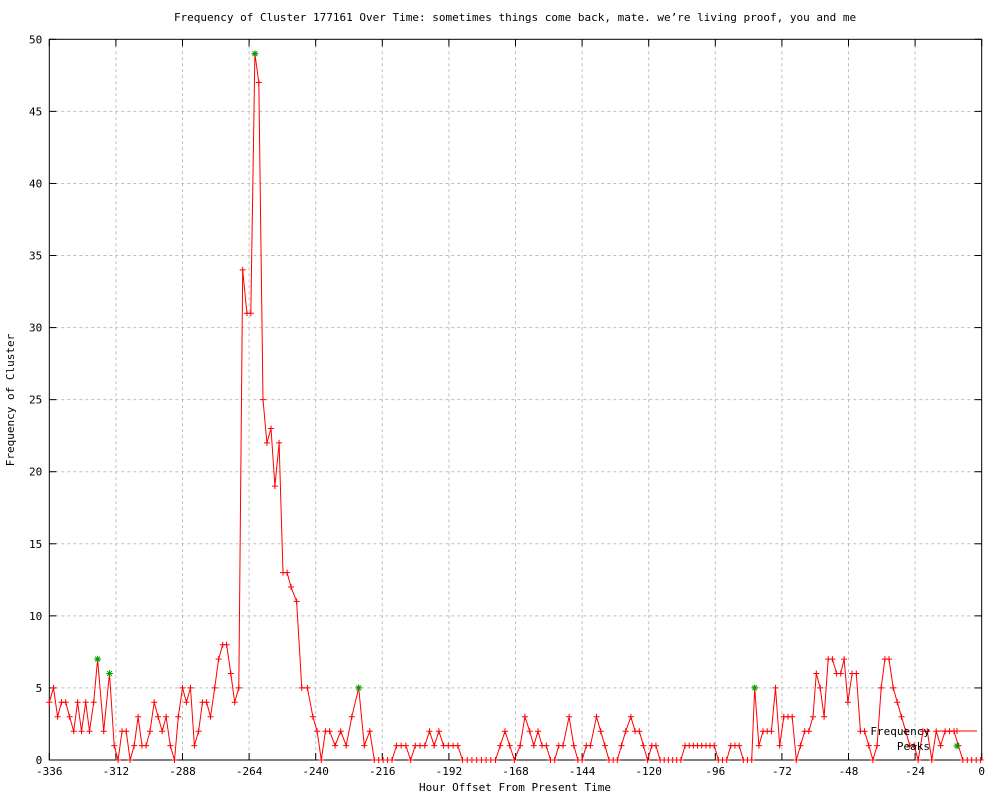 This screenshot has height=805, width=1000. Describe the element at coordinates (249, 771) in the screenshot. I see `x-tick-label: -264` at that location.